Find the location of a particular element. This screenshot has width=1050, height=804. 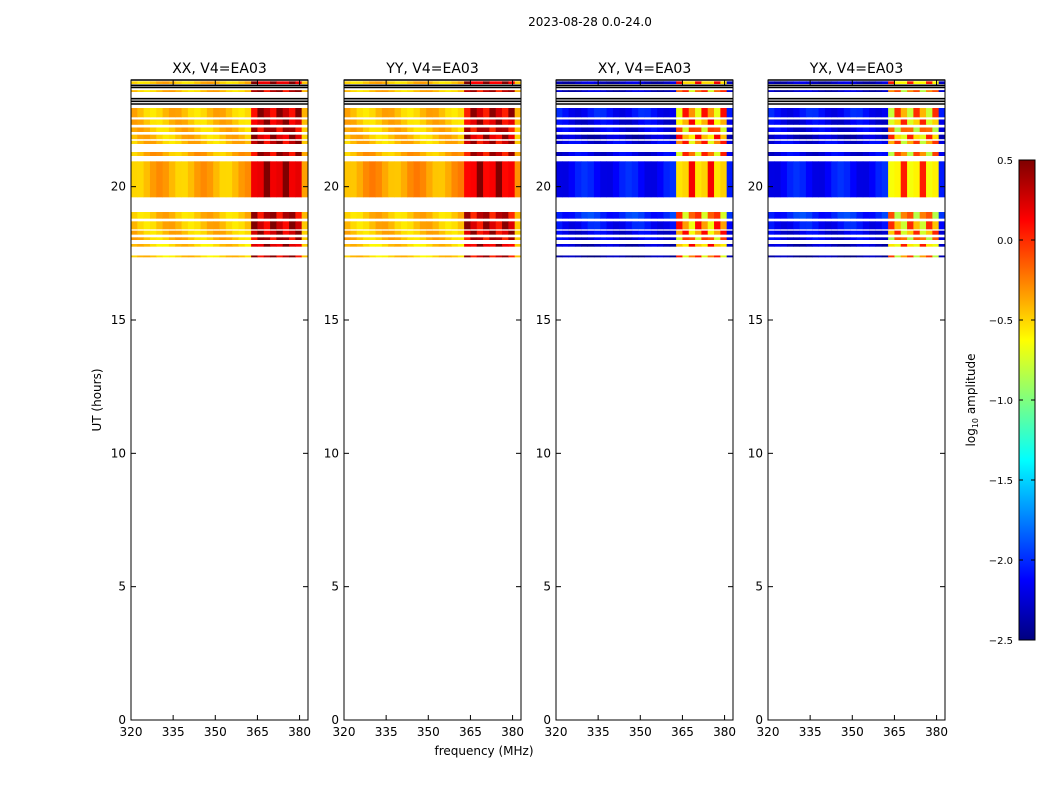

y-tick-label: 15 is located at coordinates (118, 320).